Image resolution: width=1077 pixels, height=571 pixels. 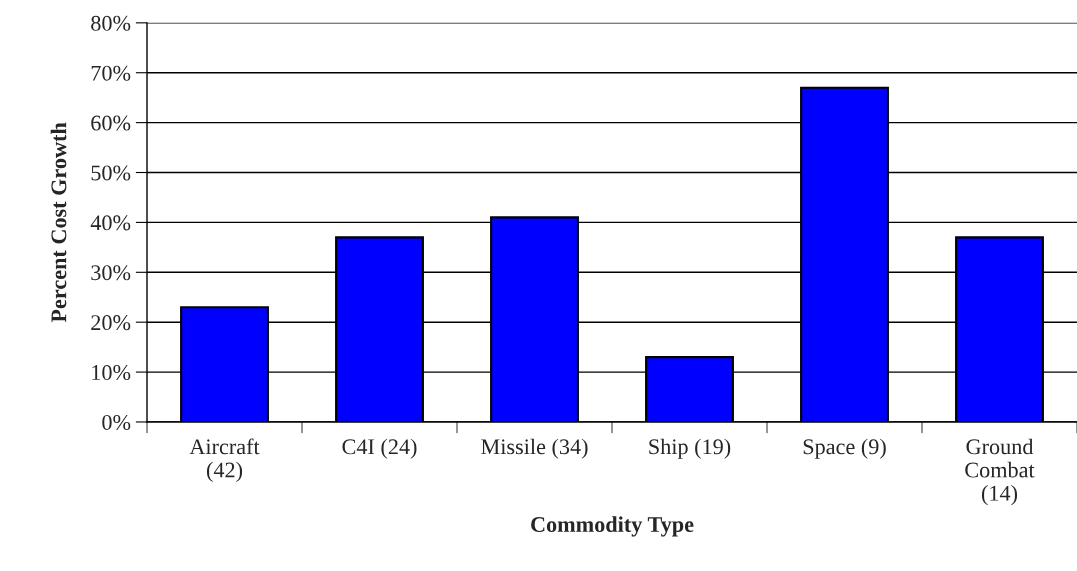 I want to click on x-tick-label: Ground Combat (14), so click(x=1000, y=472).